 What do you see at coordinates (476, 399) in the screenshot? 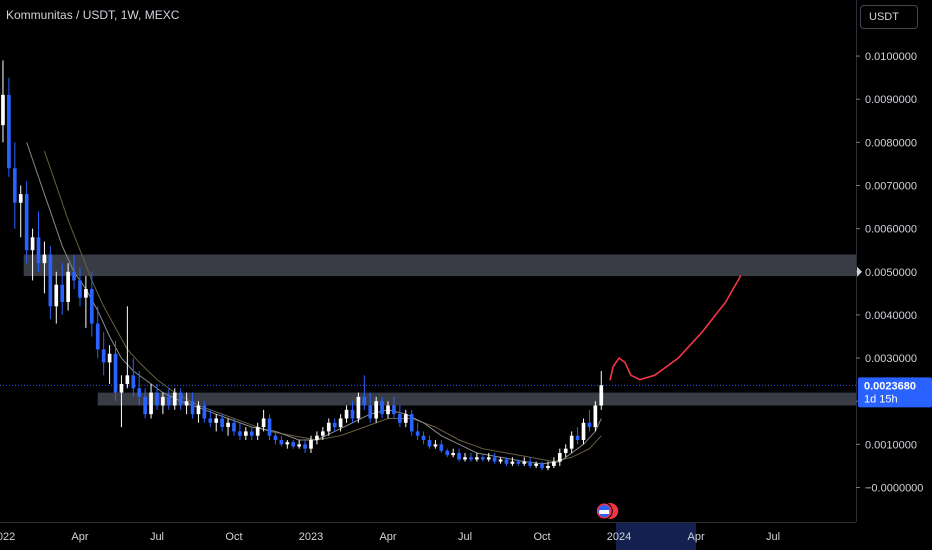
I see `support-zone` at bounding box center [476, 399].